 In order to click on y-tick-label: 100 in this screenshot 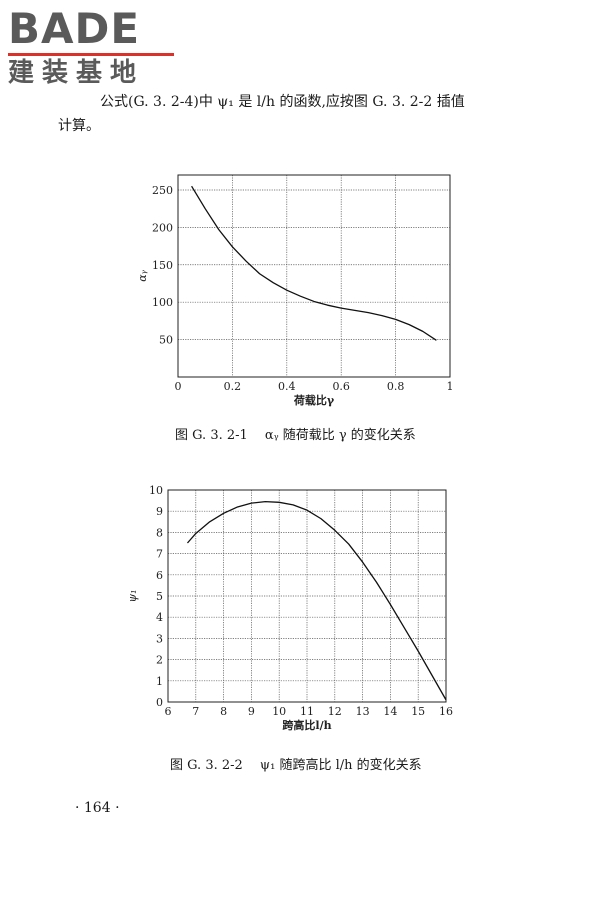, I will do `click(162, 302)`.